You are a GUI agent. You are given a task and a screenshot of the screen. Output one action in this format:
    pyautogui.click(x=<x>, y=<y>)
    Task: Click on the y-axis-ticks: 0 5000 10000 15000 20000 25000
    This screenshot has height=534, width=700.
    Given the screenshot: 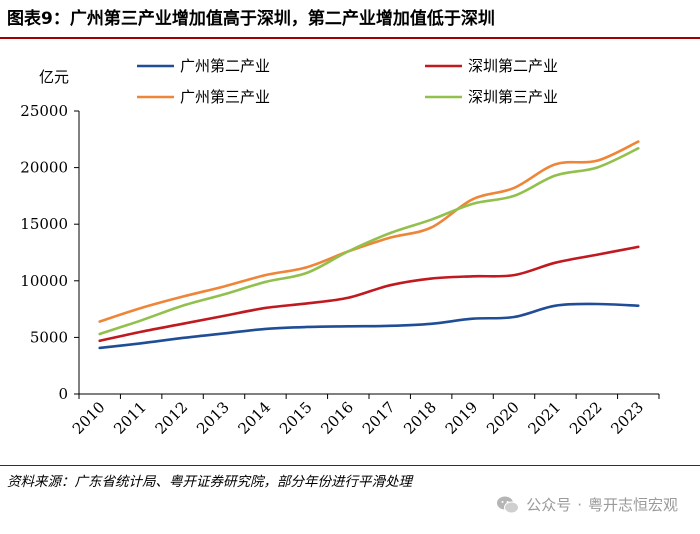 What is the action you would take?
    pyautogui.click(x=49, y=252)
    